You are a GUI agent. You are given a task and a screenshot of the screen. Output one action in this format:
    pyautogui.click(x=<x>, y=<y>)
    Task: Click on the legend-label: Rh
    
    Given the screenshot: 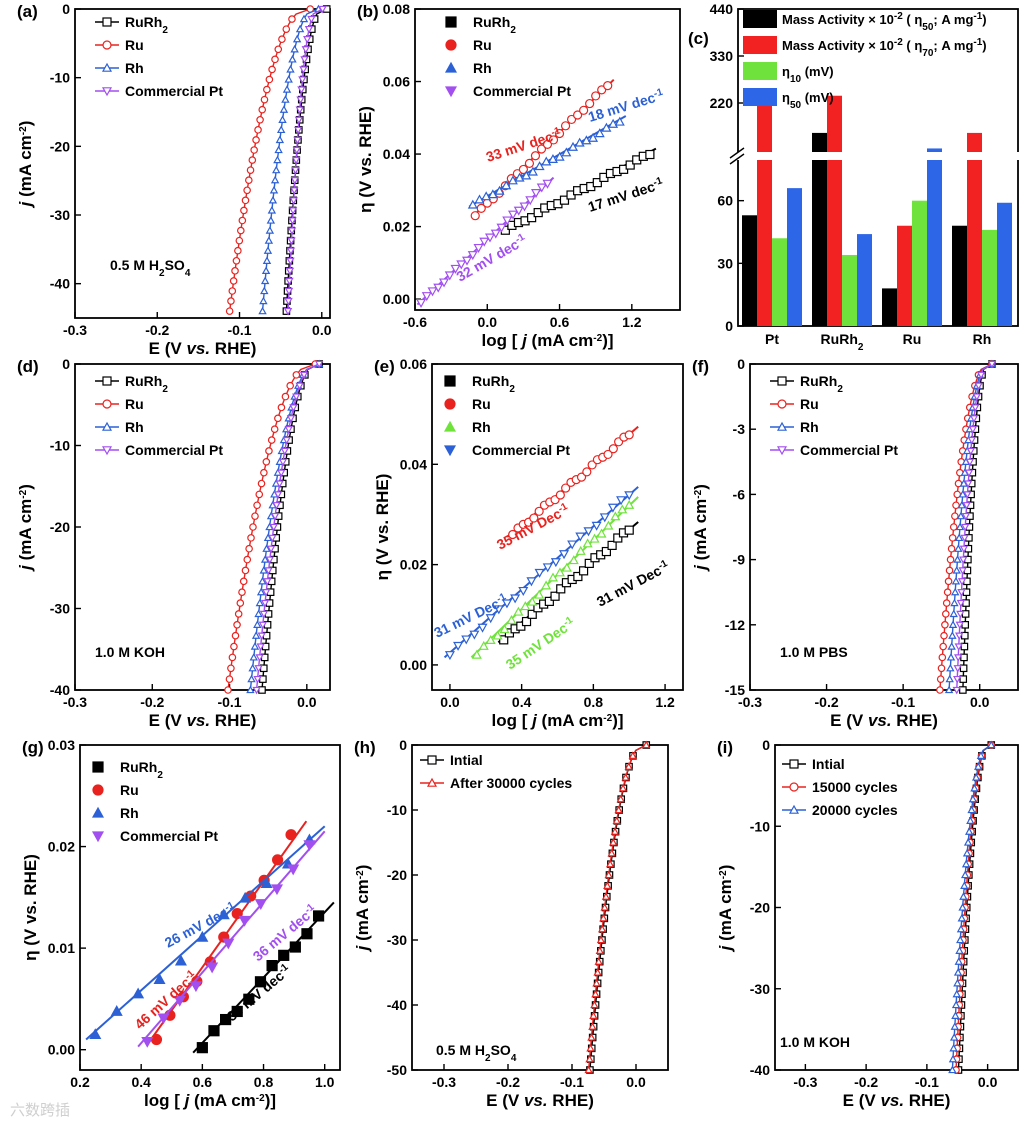 What is the action you would take?
    pyautogui.click(x=481, y=427)
    